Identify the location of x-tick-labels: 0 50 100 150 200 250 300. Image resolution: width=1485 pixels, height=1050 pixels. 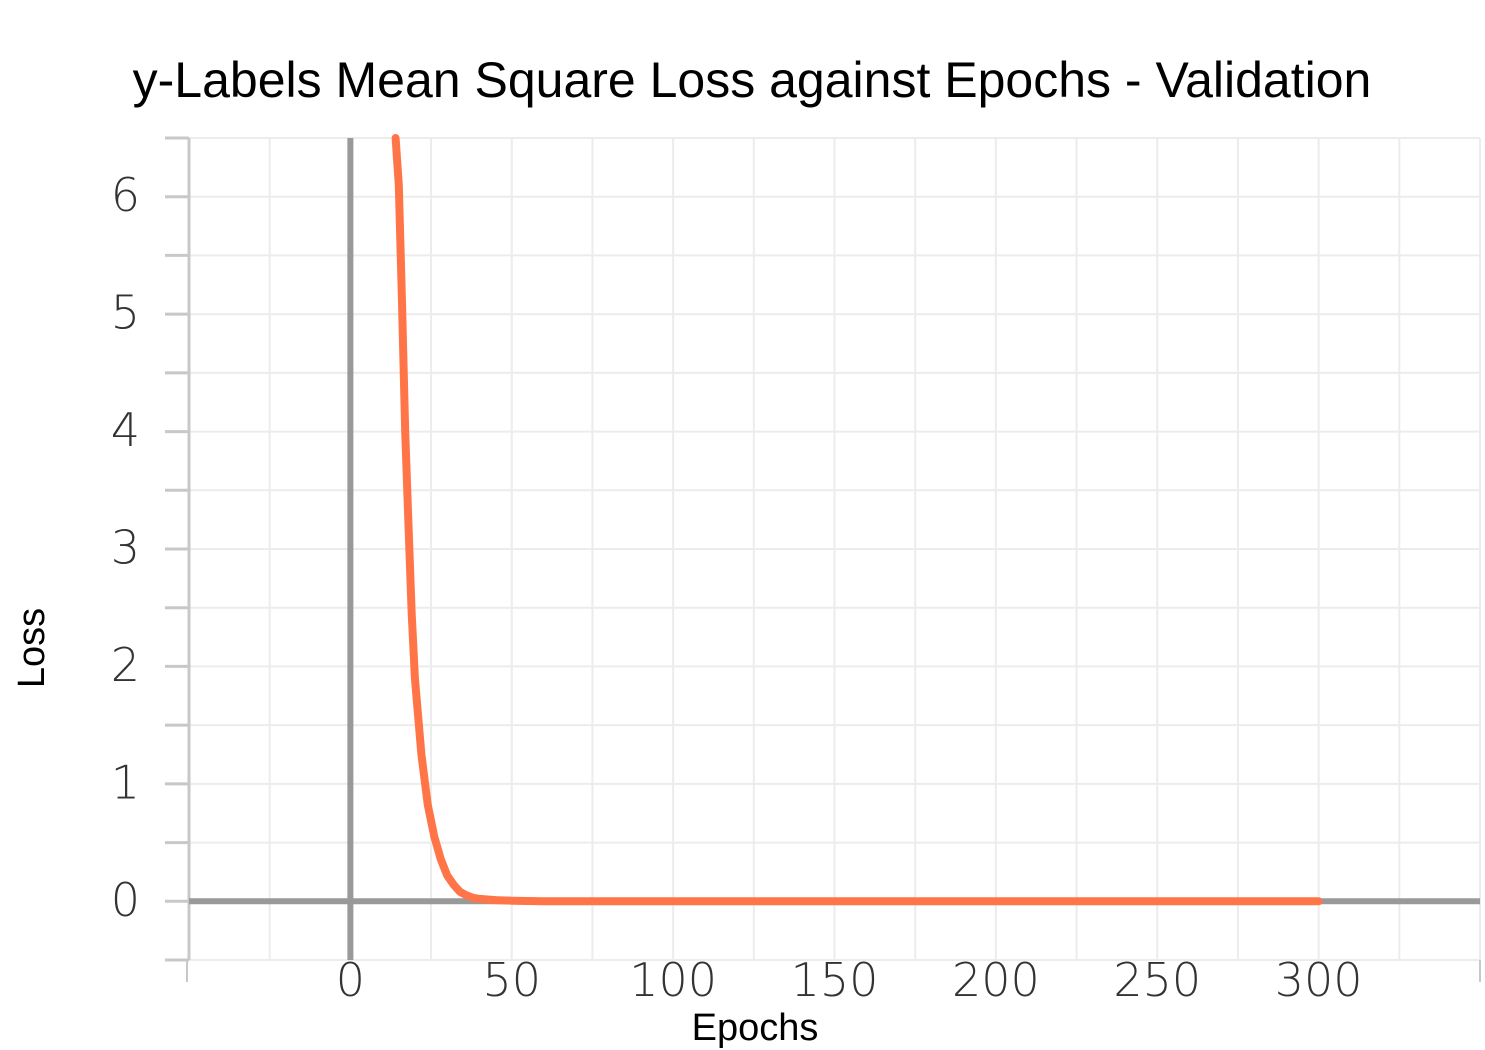
(849, 980).